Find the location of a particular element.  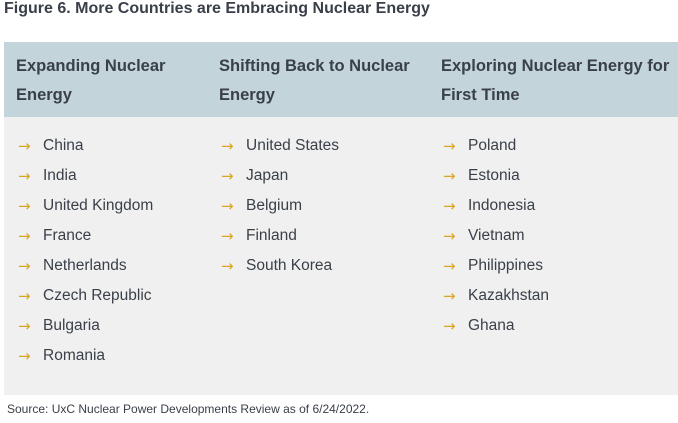

list-item: → Vietnam is located at coordinates (496, 239).